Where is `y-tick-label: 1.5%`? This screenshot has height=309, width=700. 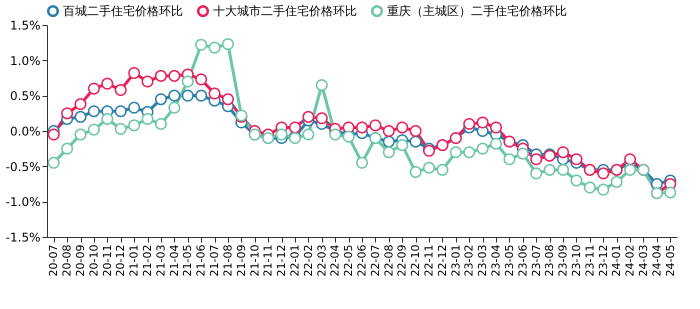 y-tick-label: 1.5% is located at coordinates (25, 25).